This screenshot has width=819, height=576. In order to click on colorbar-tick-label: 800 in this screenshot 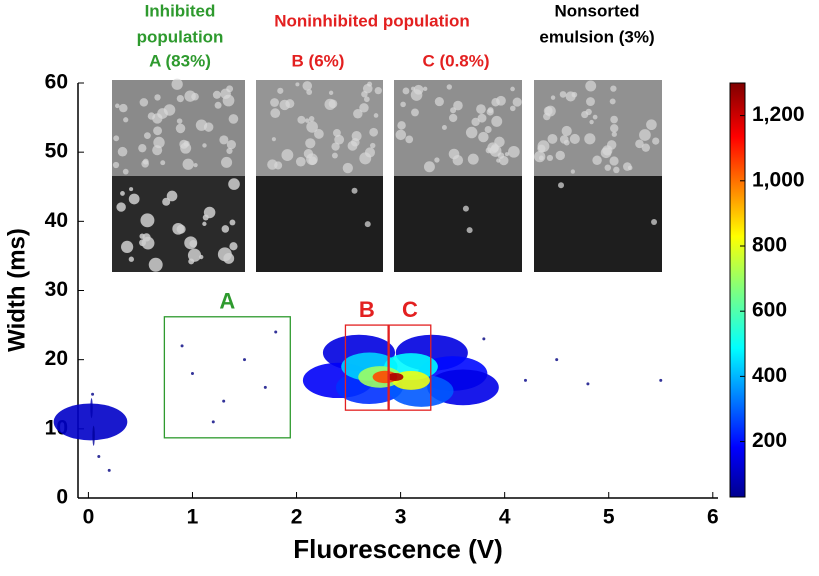, I will do `click(769, 245)`.